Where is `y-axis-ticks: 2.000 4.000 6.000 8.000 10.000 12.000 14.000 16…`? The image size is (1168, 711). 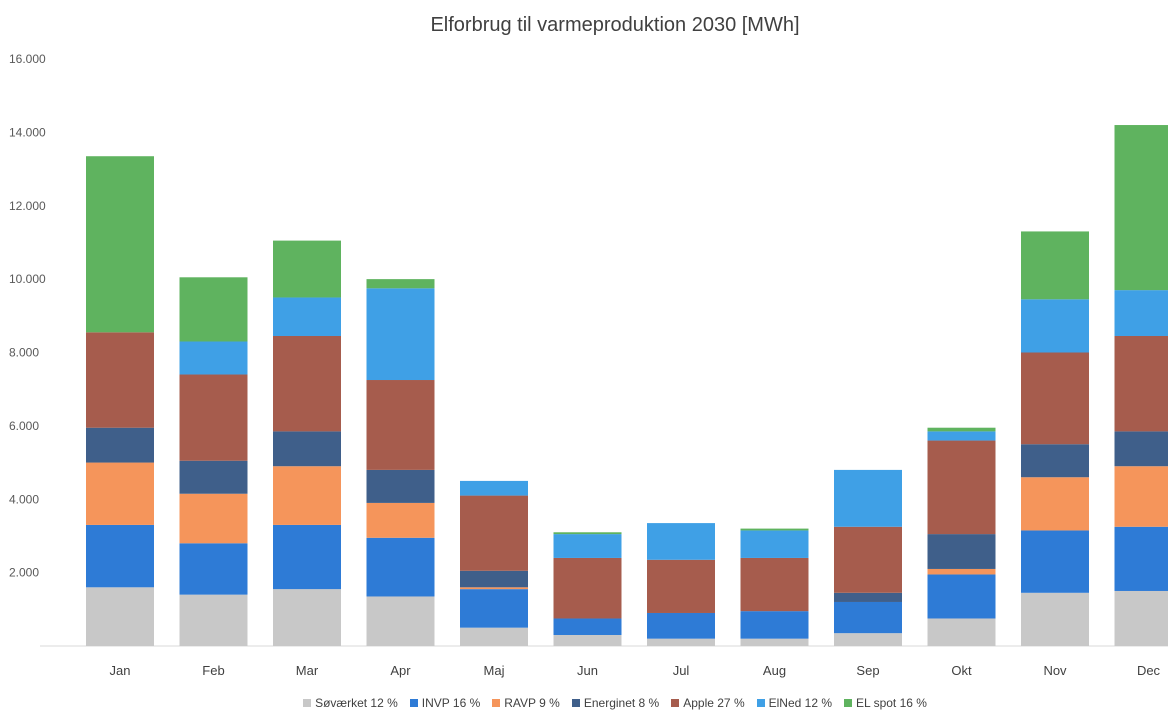
y-axis-ticks: 2.000 4.000 6.000 8.000 10.000 12.000 14.000 16… is located at coordinates (27, 316).